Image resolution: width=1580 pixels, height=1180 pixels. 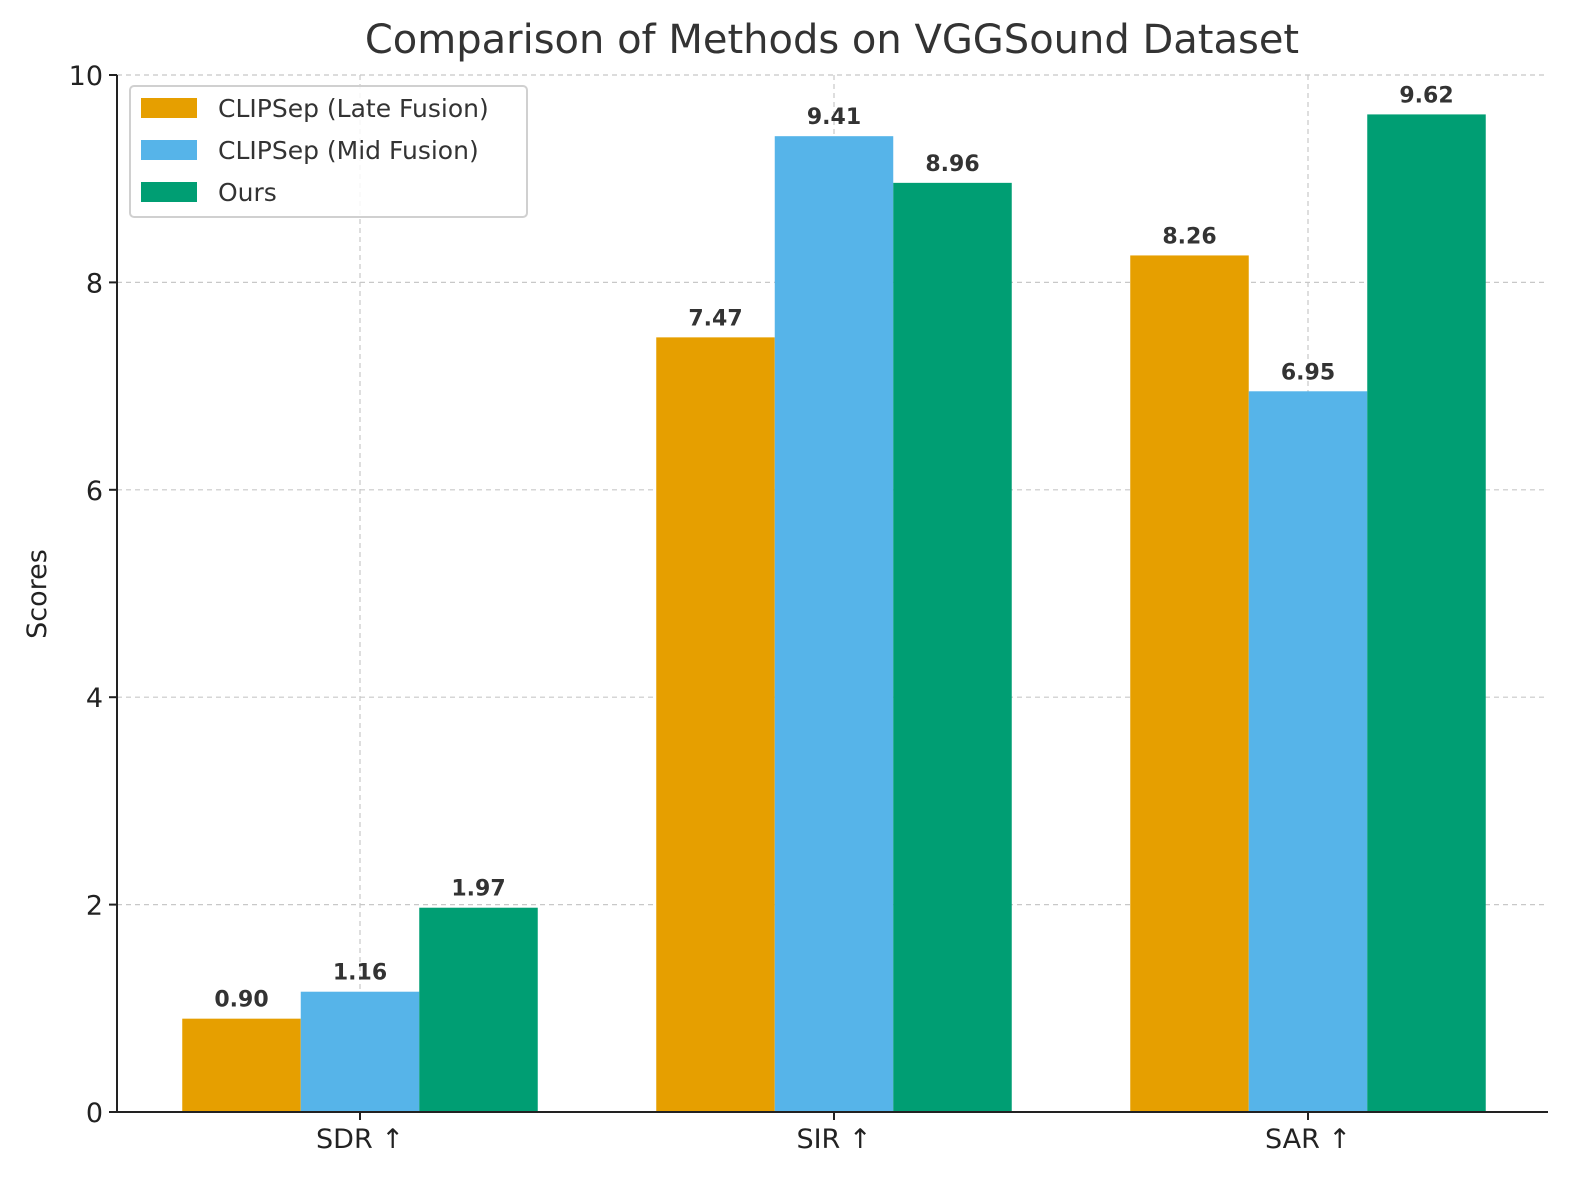 What do you see at coordinates (93, 595) in the screenshot?
I see `y-ticks: 0 2 4 6 8 10` at bounding box center [93, 595].